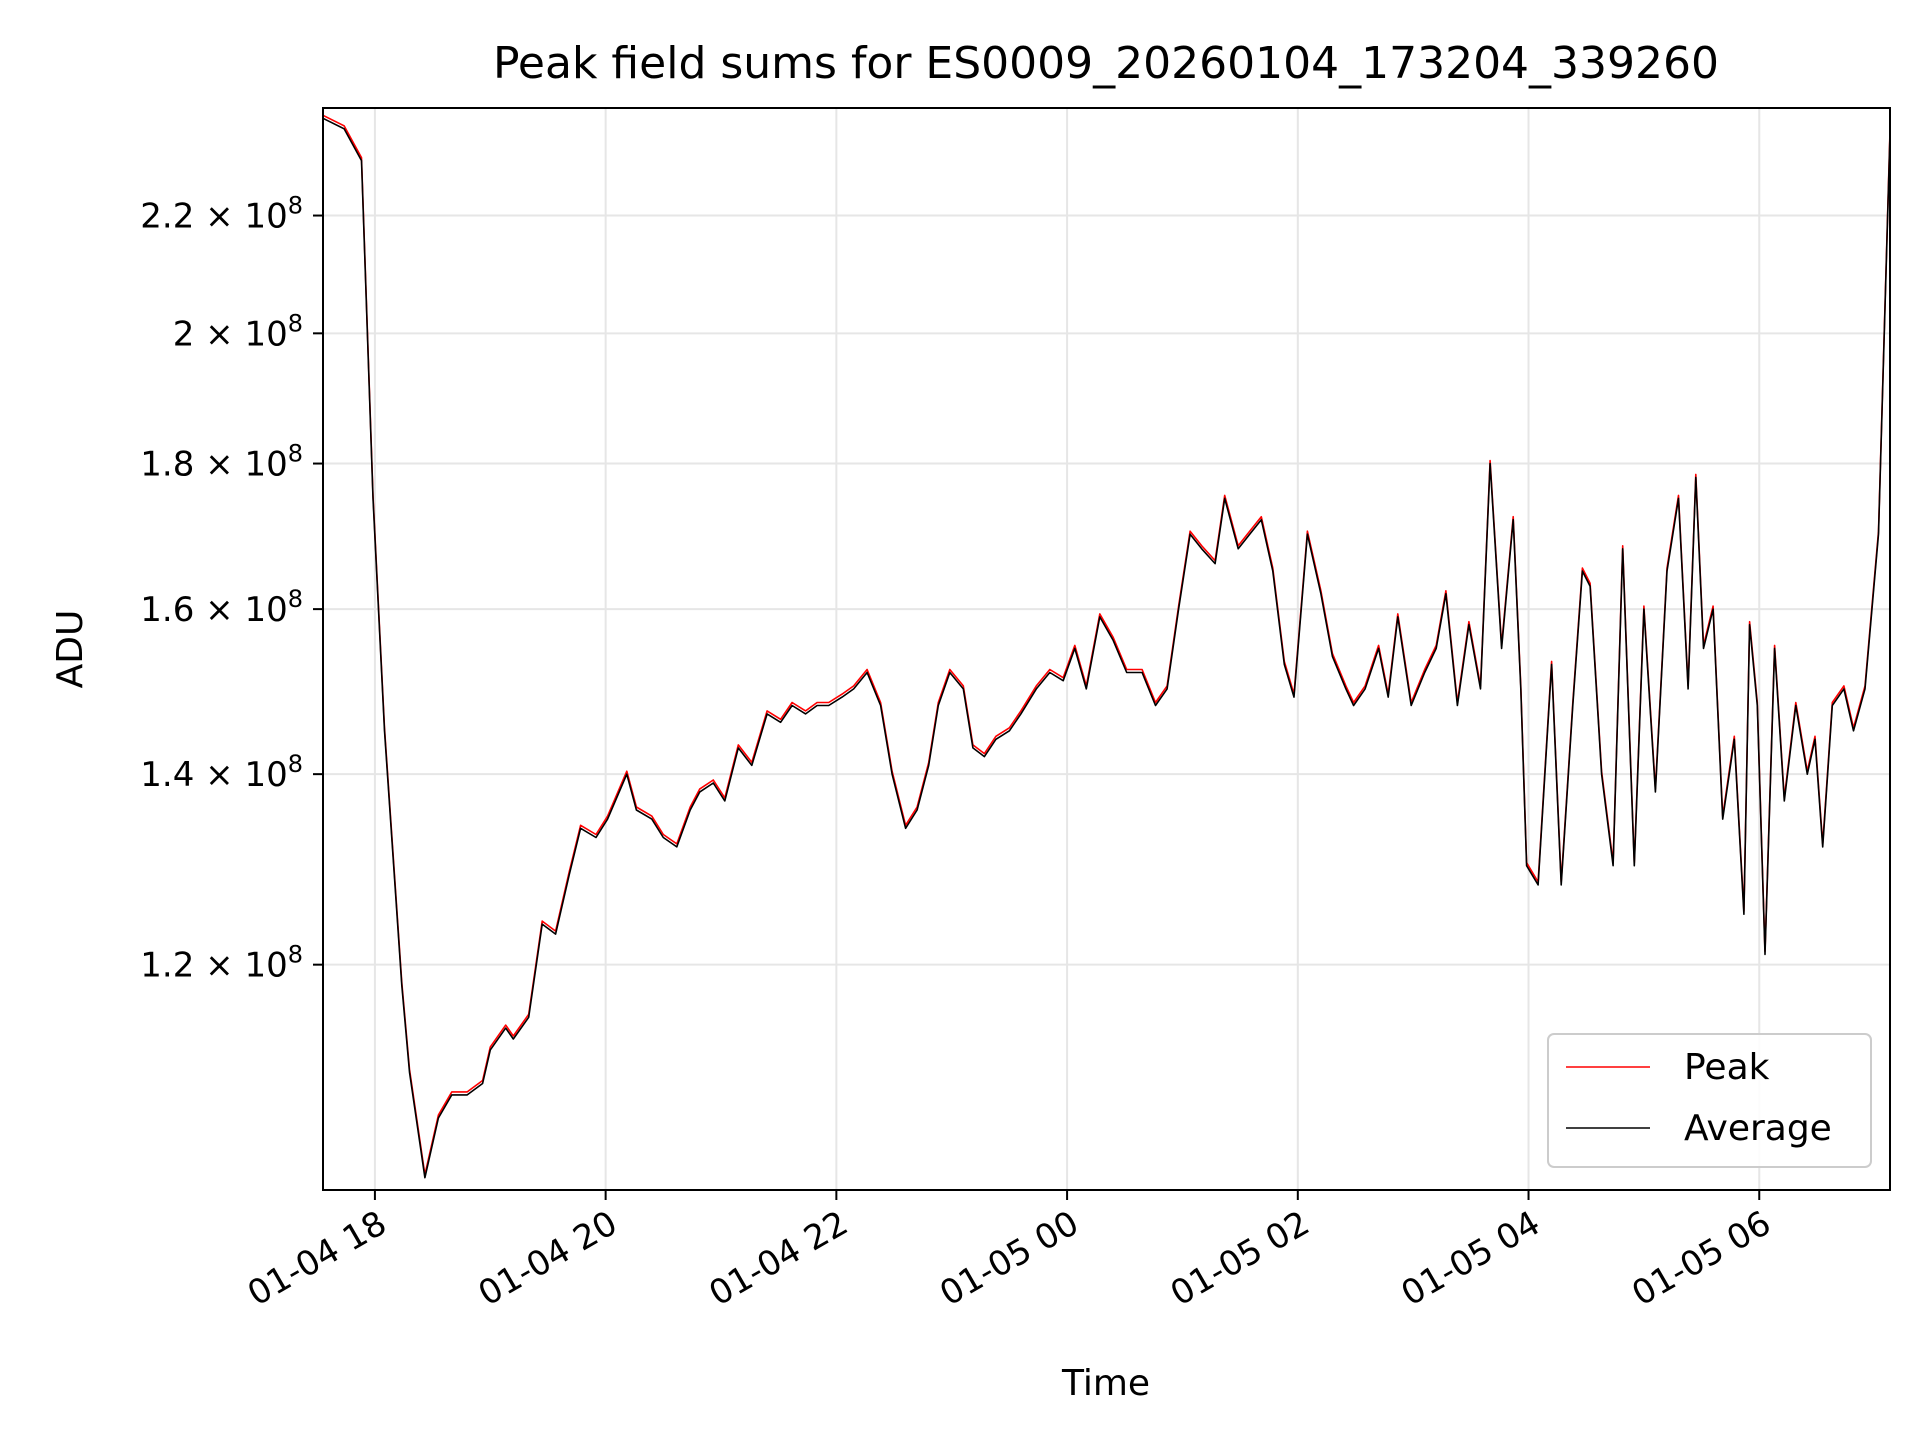 Image resolution: width=1920 pixels, height=1440 pixels. I want to click on y-tick-label: 1.2 × 108, so click(221, 963).